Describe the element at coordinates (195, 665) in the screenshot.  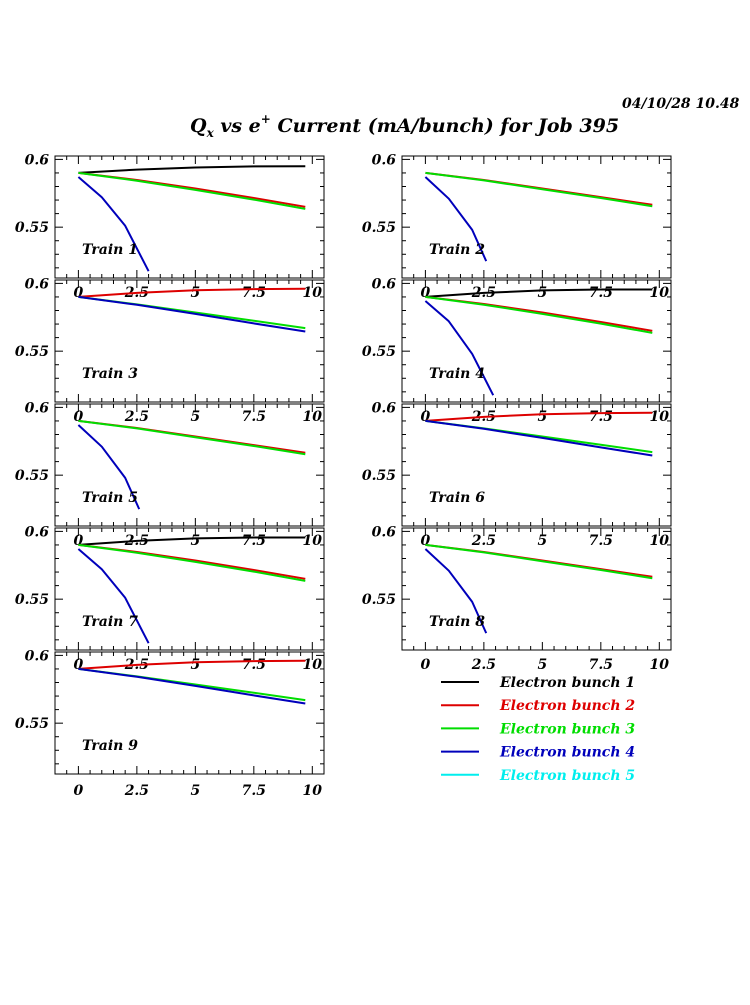
I see `panel-train-7-x-tick-label: 5` at that location.